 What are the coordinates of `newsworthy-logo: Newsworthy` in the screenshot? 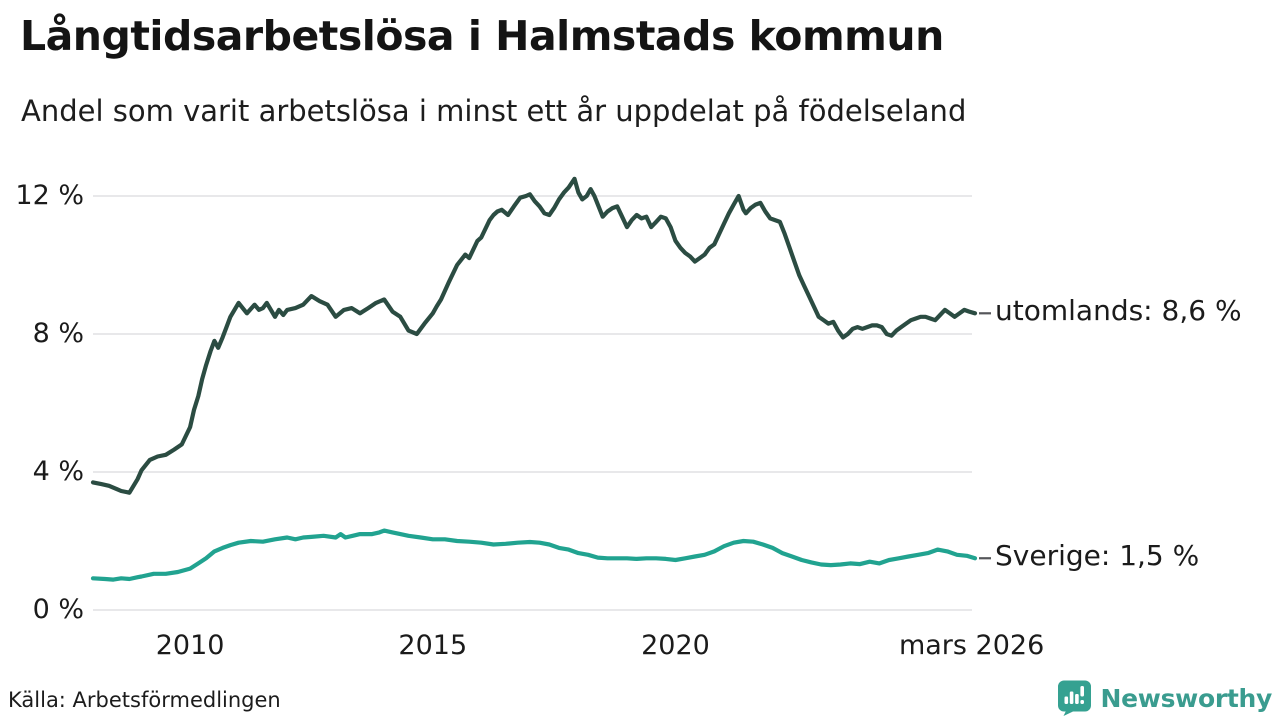 It's located at (1164, 698).